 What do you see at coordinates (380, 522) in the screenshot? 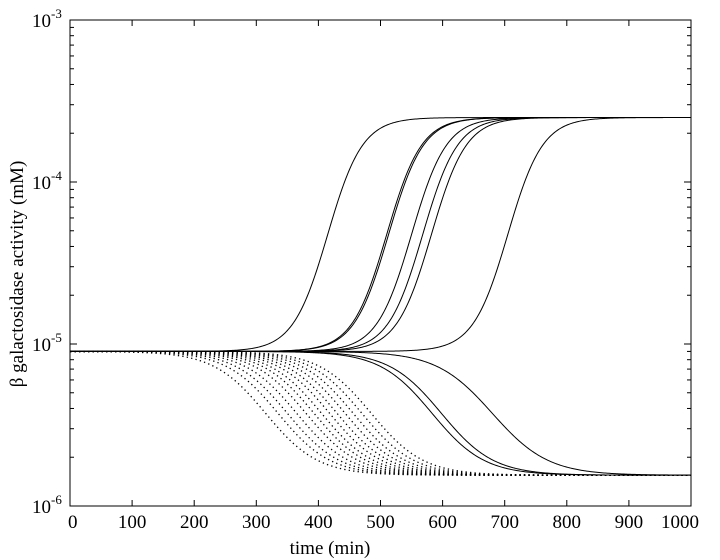
I see `x-tick-label: 500` at bounding box center [380, 522].